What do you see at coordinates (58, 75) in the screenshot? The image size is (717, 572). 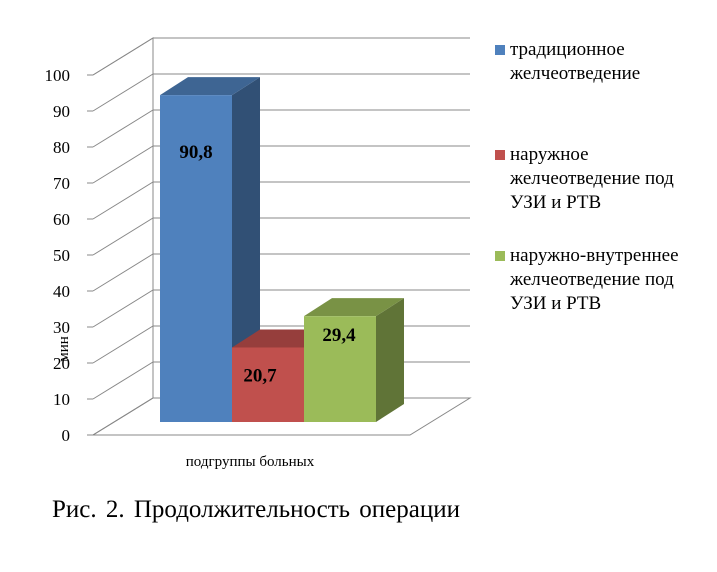 I see `y-tick-label: 100` at bounding box center [58, 75].